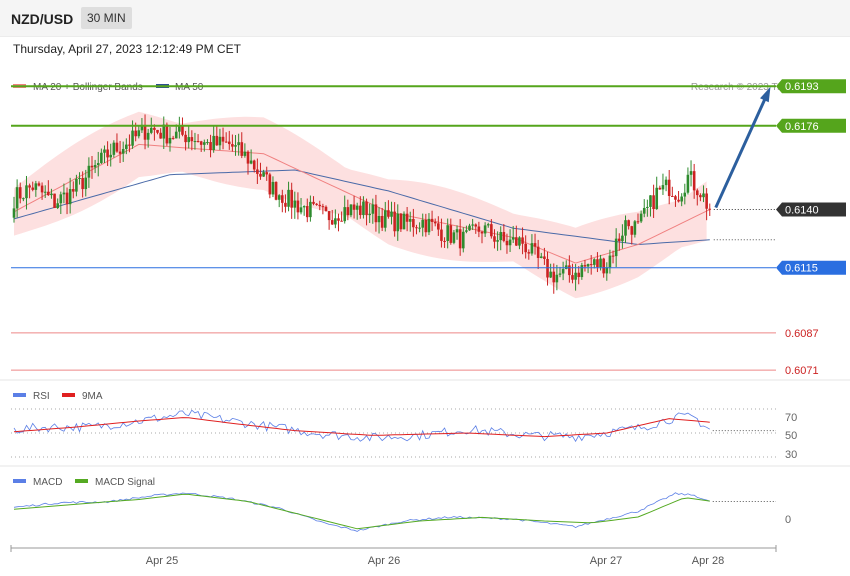  I want to click on timeframe-button: 30 MIN, so click(106, 18).